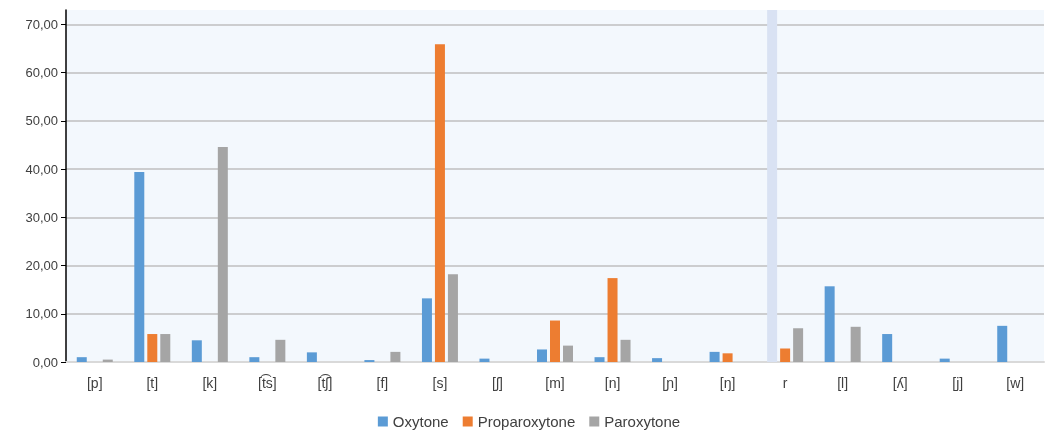 The height and width of the screenshot is (436, 1058). What do you see at coordinates (94, 383) in the screenshot?
I see `x-tick-label: [p]` at bounding box center [94, 383].